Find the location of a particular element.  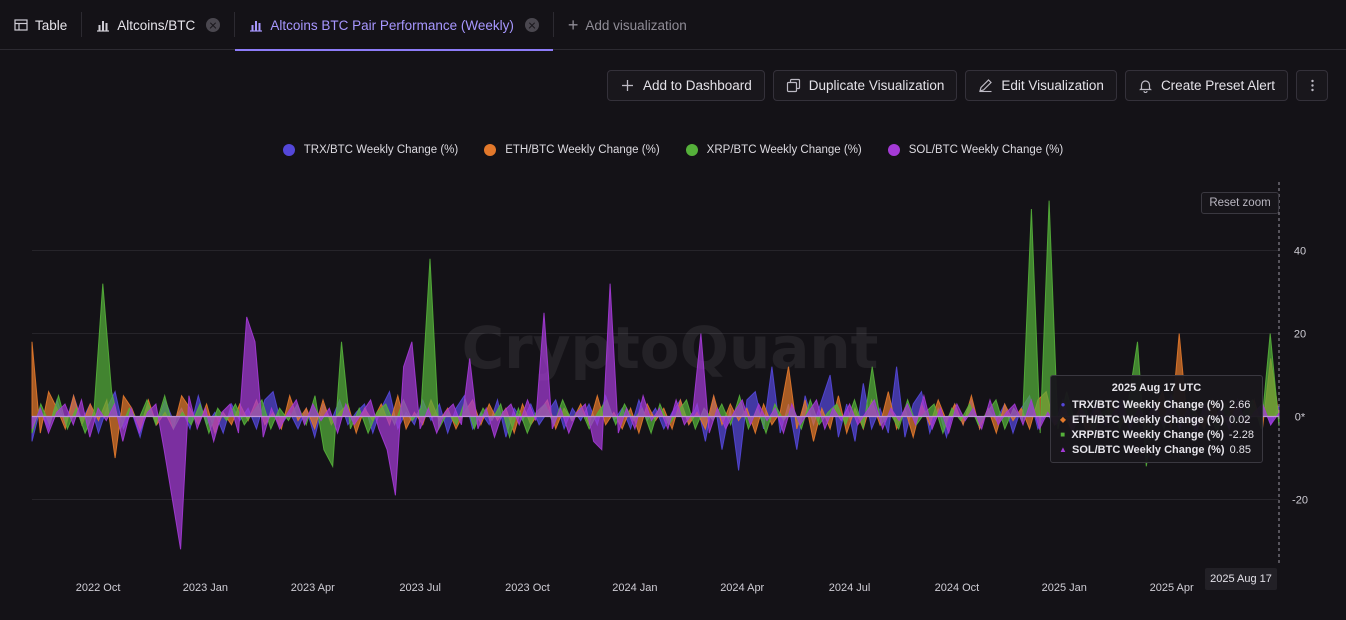

create-preset-alert-label: Create Preset Alert is located at coordinates (1217, 85).